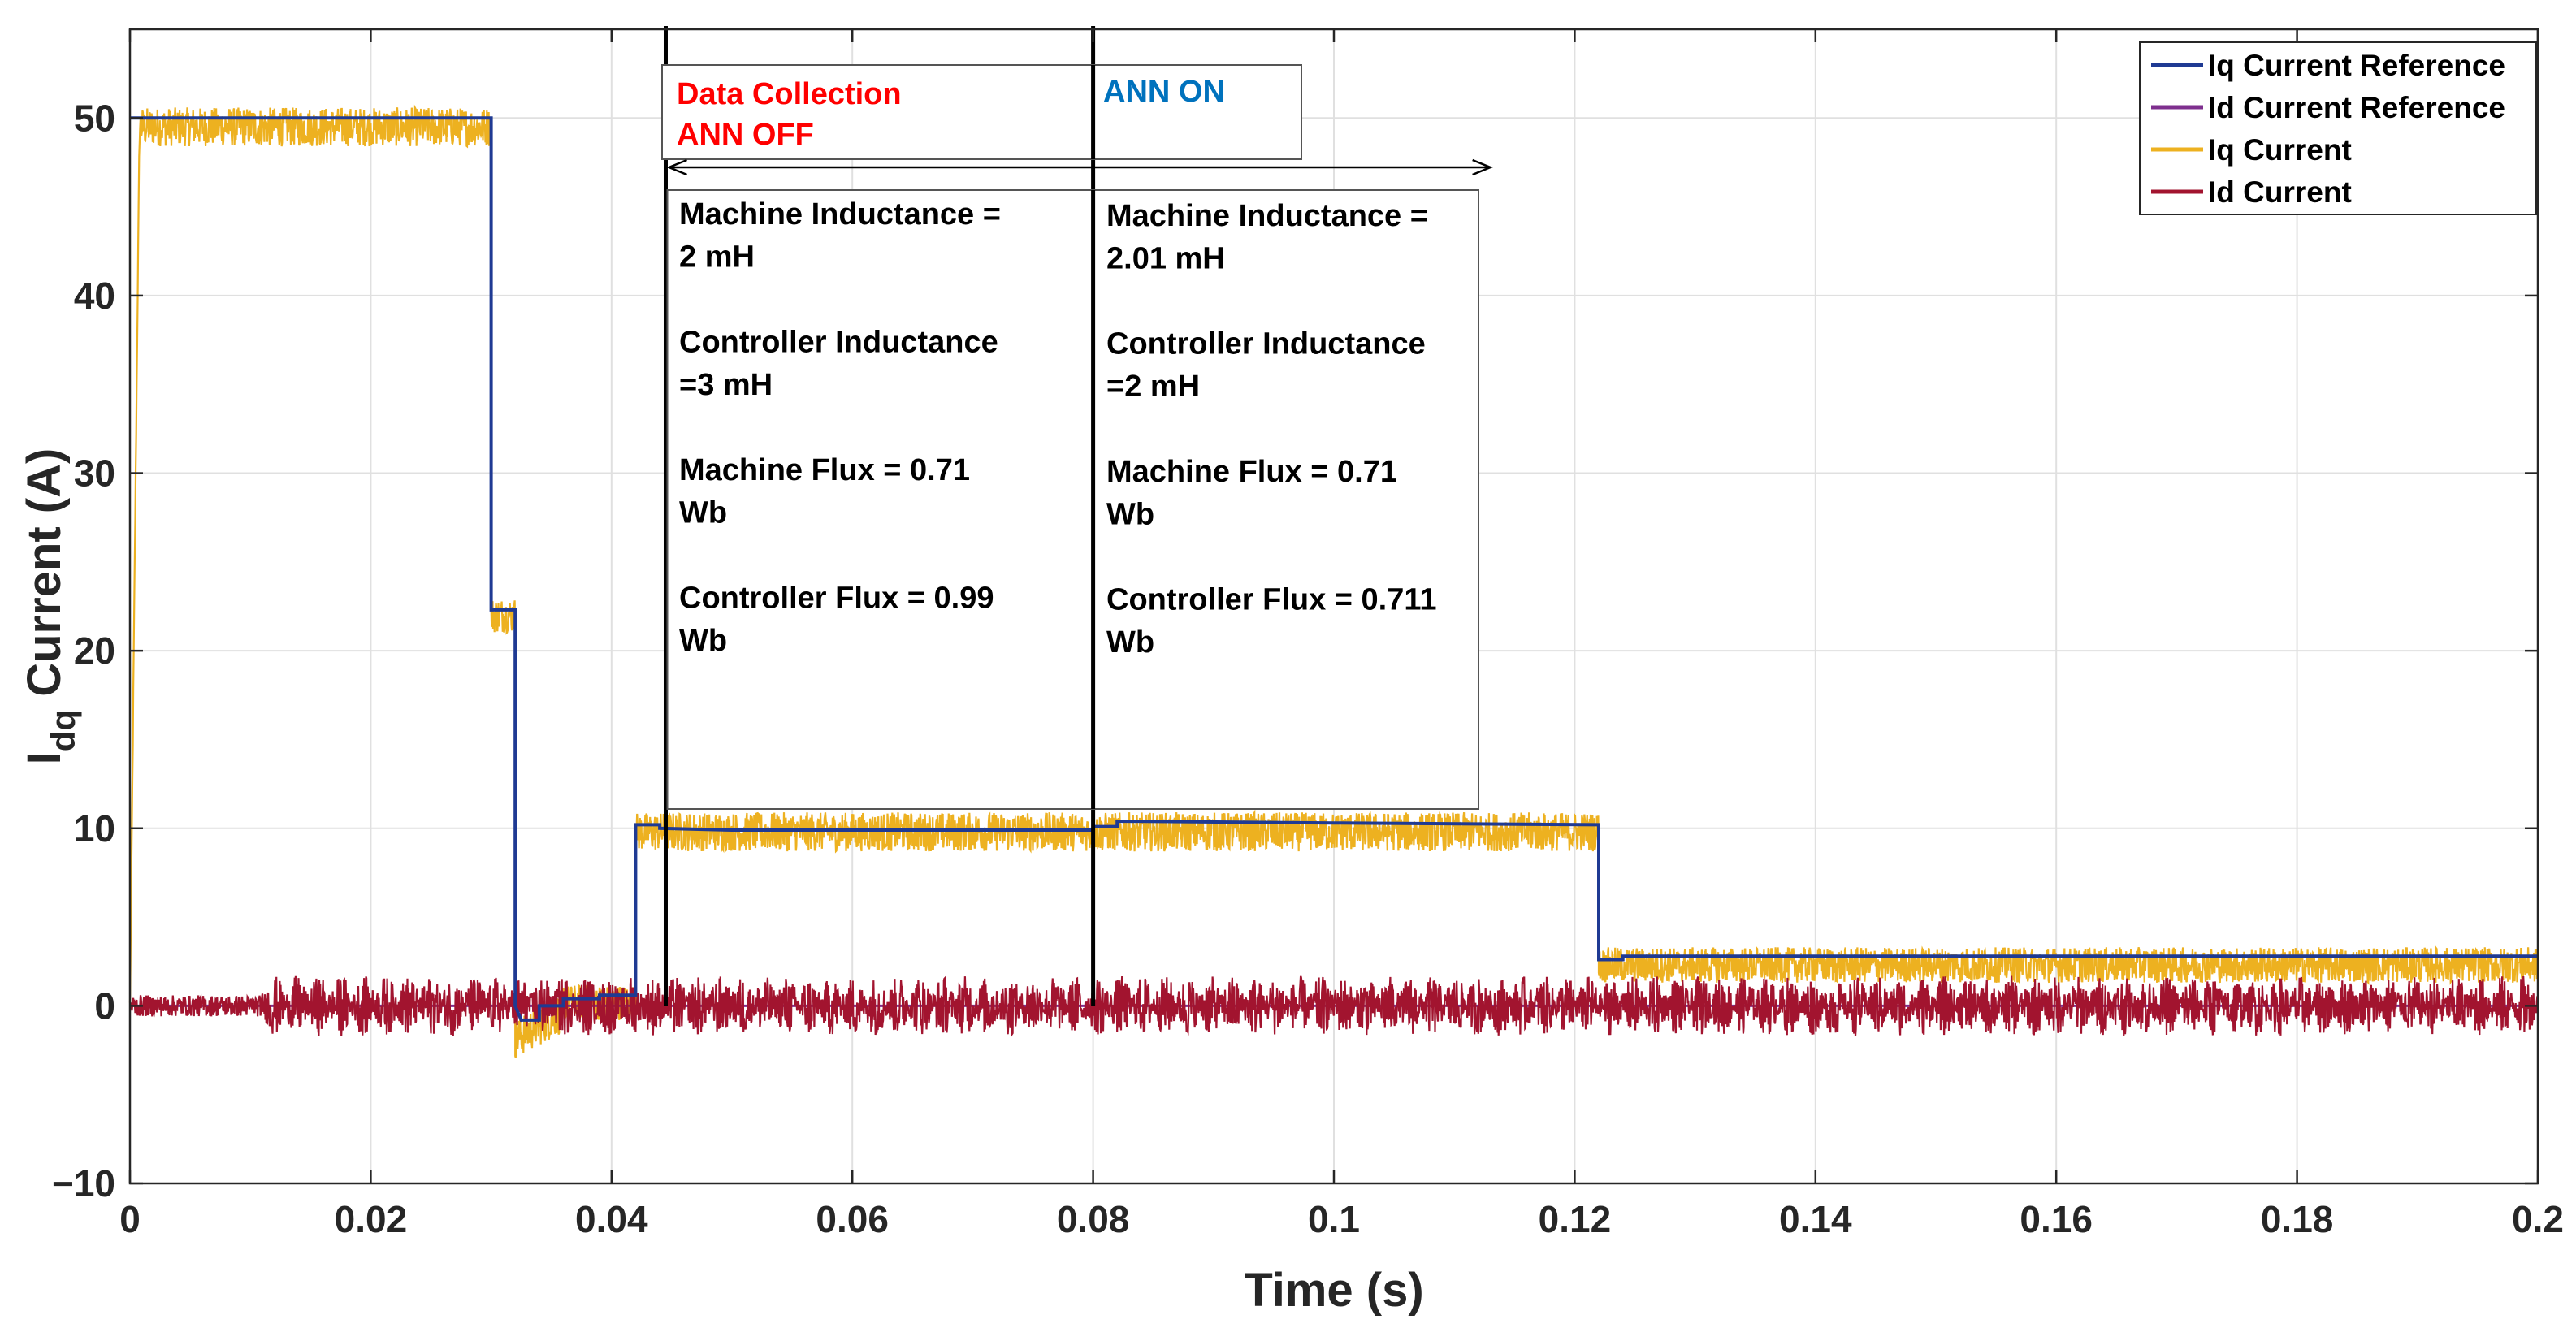 This screenshot has width=2576, height=1328. Describe the element at coordinates (94, 651) in the screenshot. I see `y-tick-label: 20` at that location.